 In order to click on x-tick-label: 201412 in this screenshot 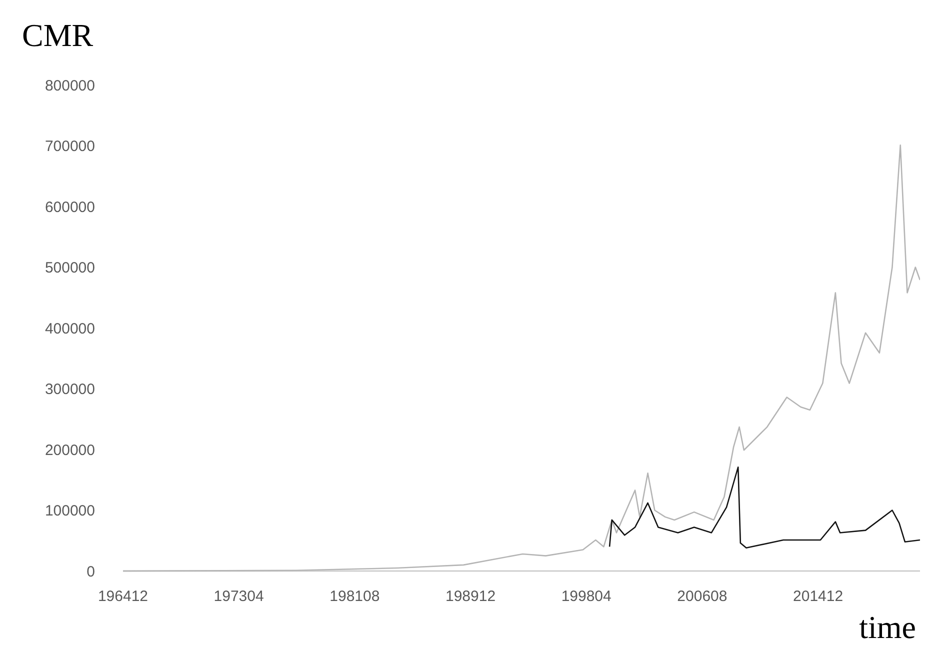, I will do `click(818, 596)`.